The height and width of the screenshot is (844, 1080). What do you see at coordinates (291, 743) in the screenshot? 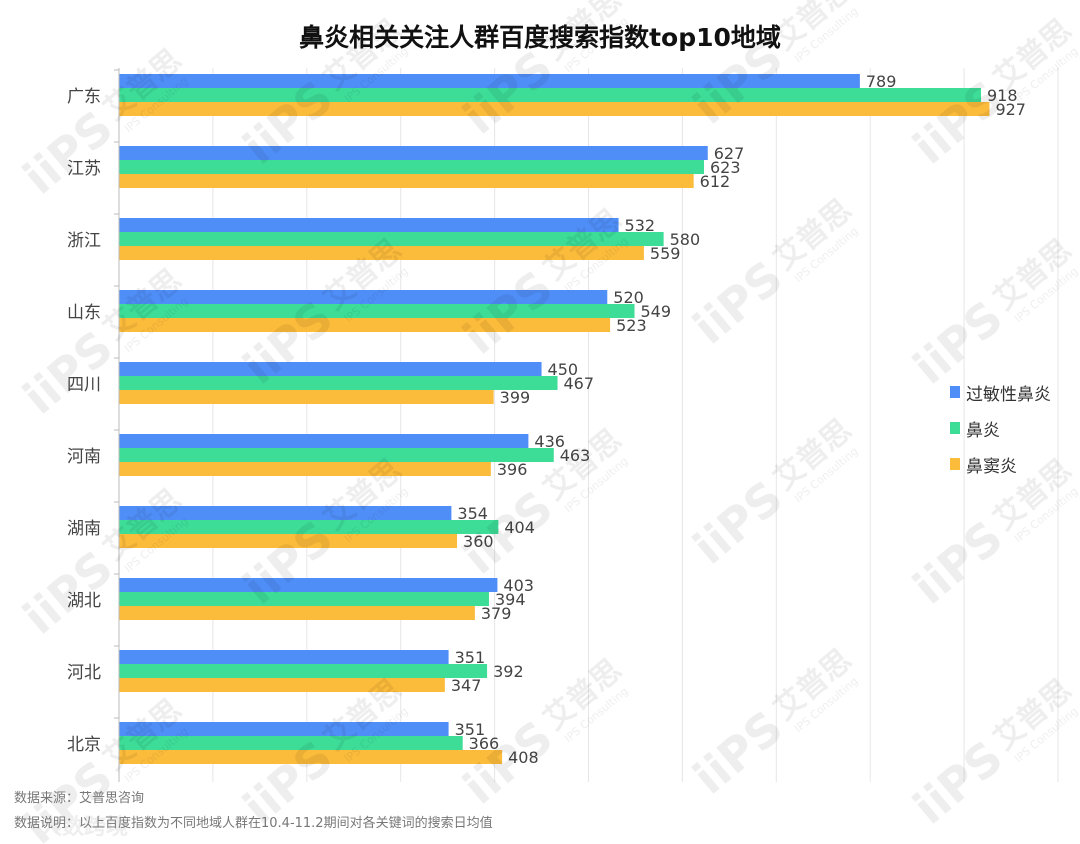
I see `bar-北京-鼻炎` at bounding box center [291, 743].